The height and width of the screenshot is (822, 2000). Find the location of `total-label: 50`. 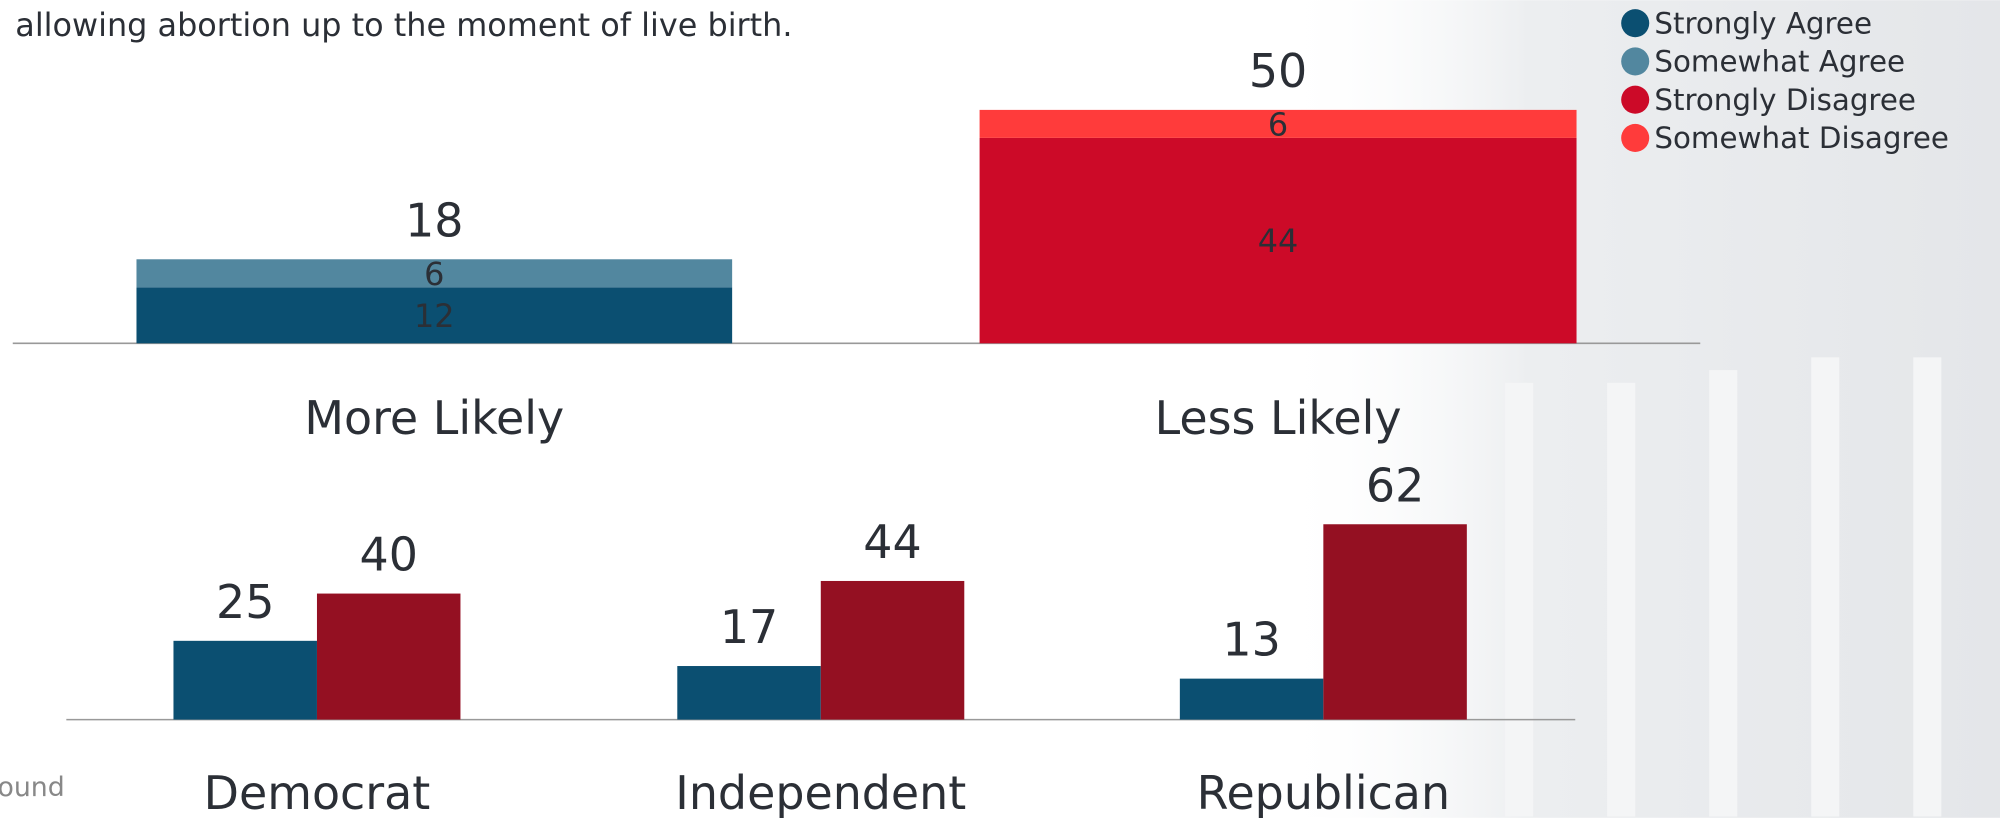

total-label: 50 is located at coordinates (1278, 71).